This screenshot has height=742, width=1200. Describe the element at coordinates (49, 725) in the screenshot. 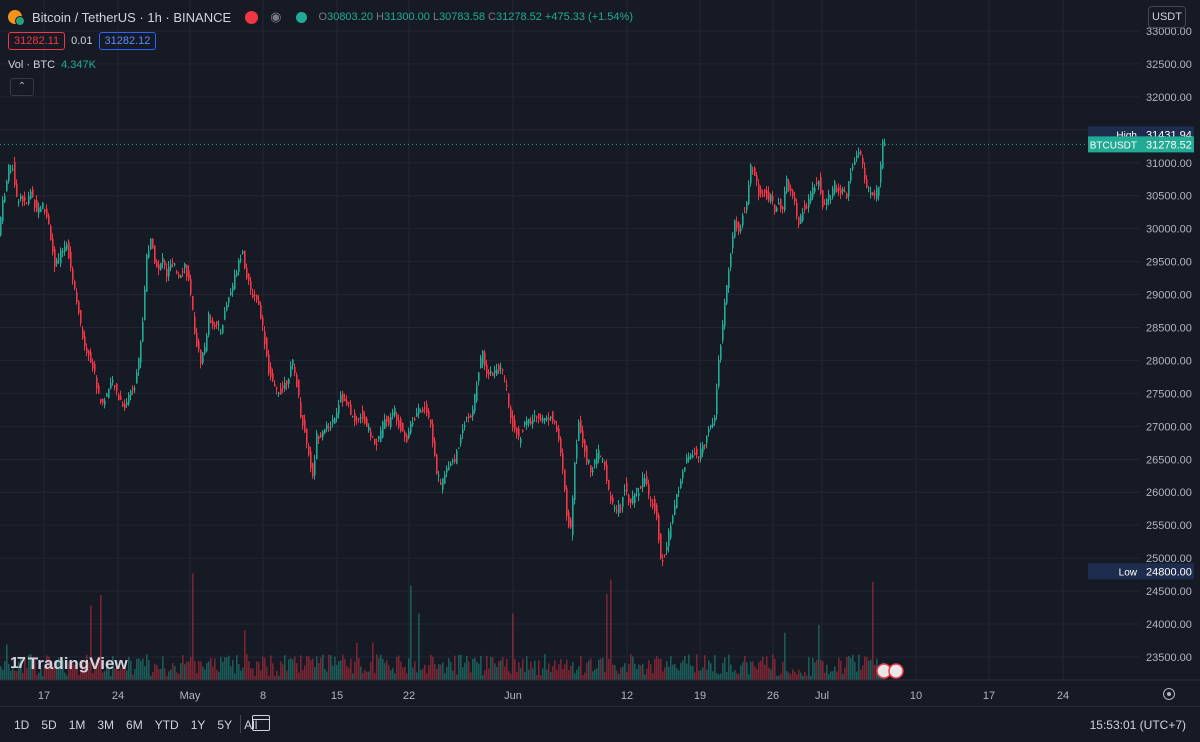

I see `timeframe-5d: 5D` at that location.